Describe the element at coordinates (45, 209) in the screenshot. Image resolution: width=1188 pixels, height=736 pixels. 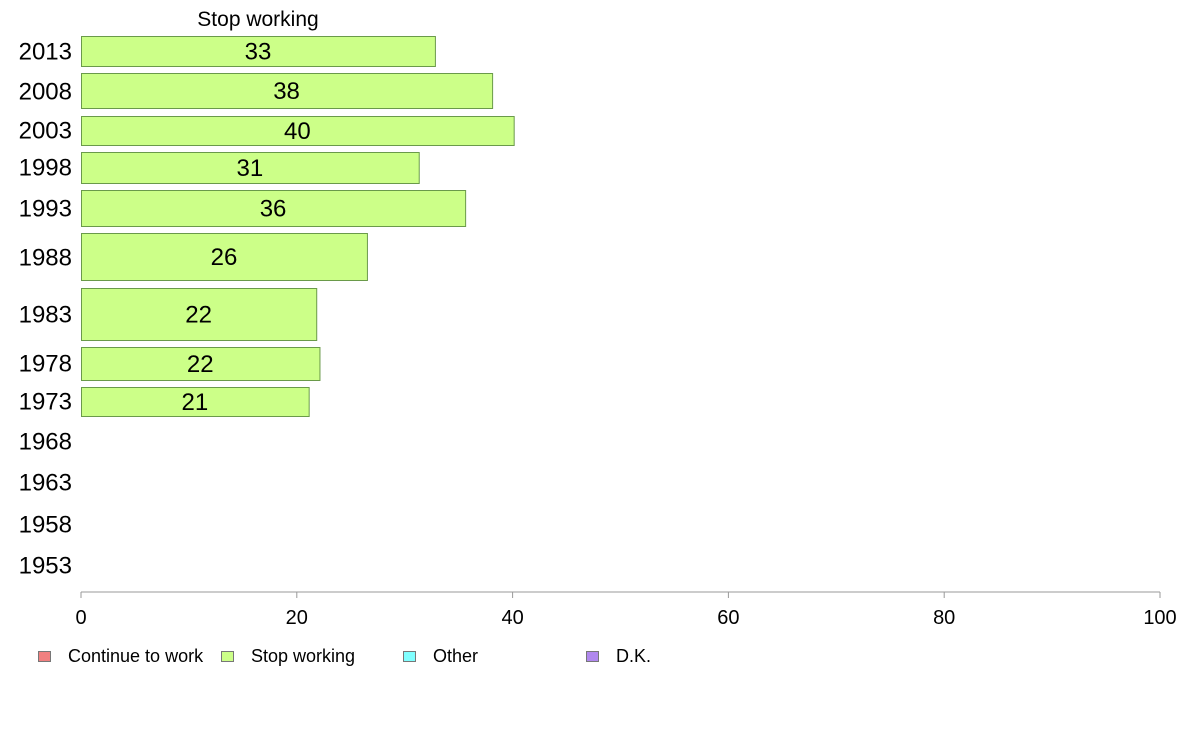
I see `category-label-1993: 1993` at that location.